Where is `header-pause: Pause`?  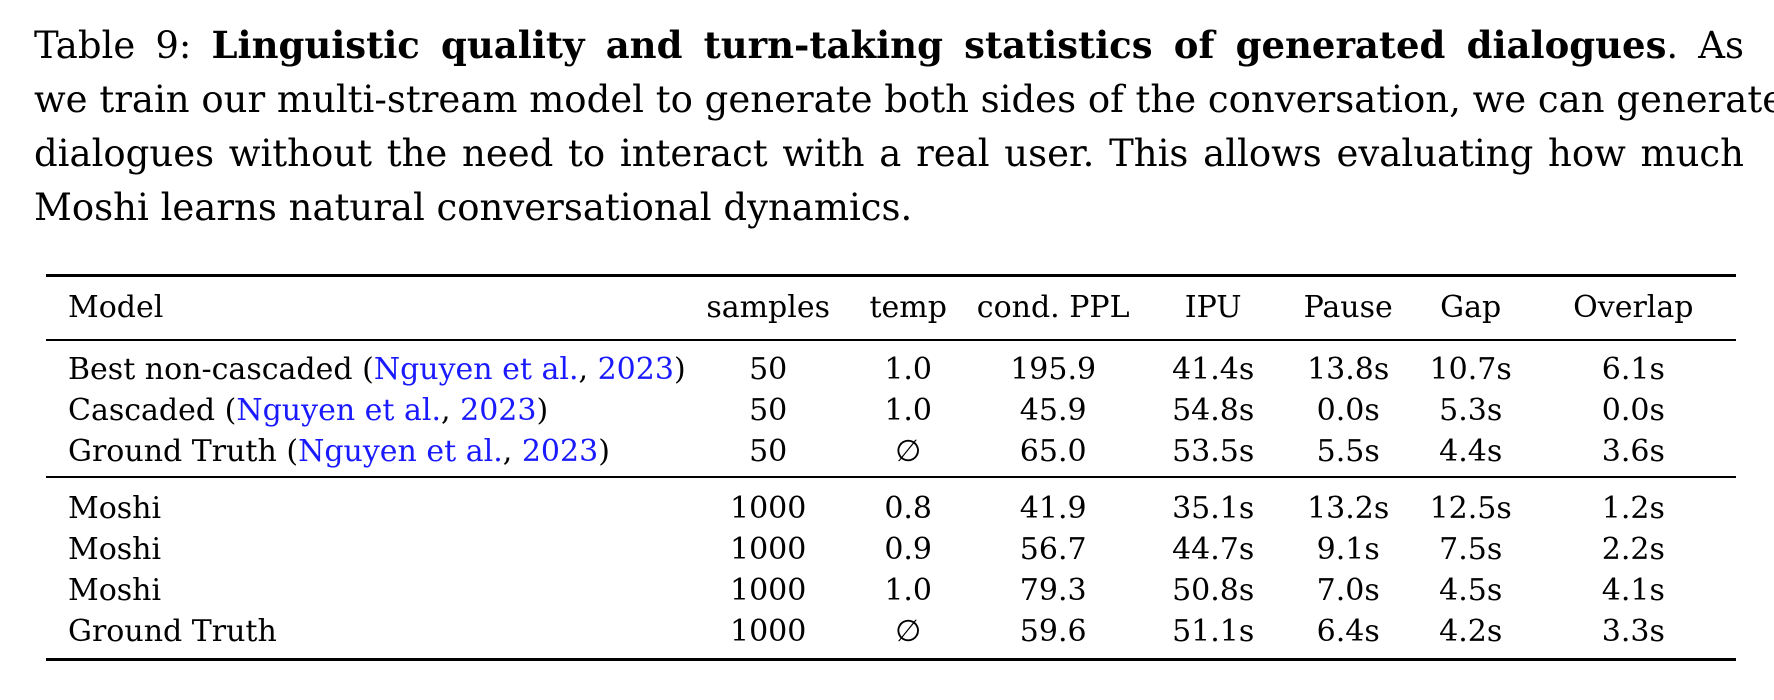 header-pause: Pause is located at coordinates (1348, 307).